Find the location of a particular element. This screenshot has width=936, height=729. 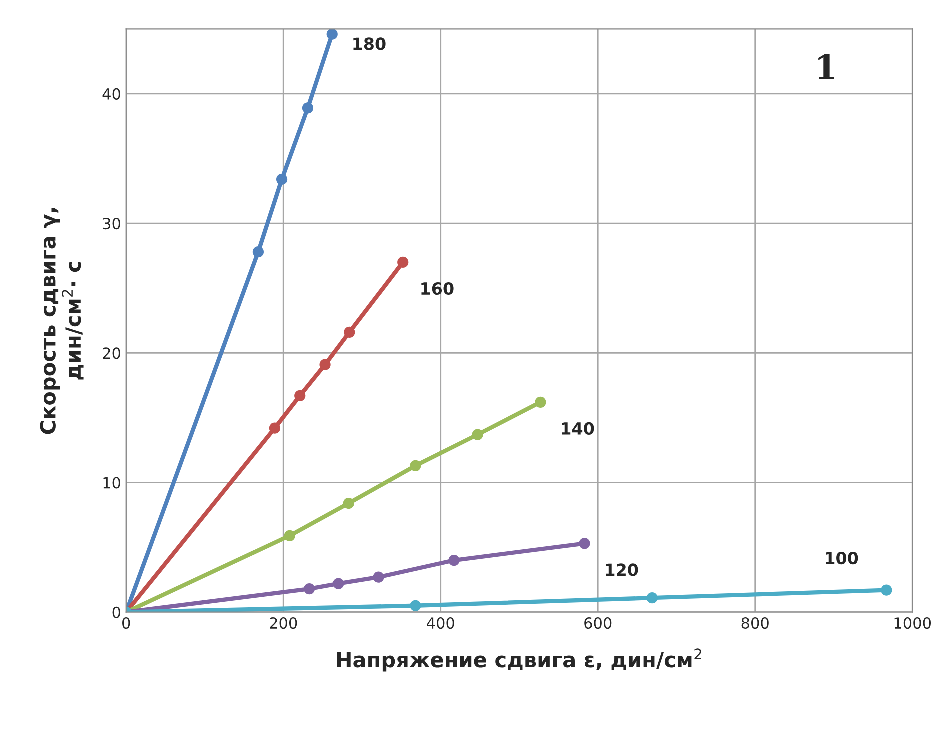

y-axis-title: Скорость сдвига γ, дин/см$^{2}$· с is located at coordinates (62, 321).